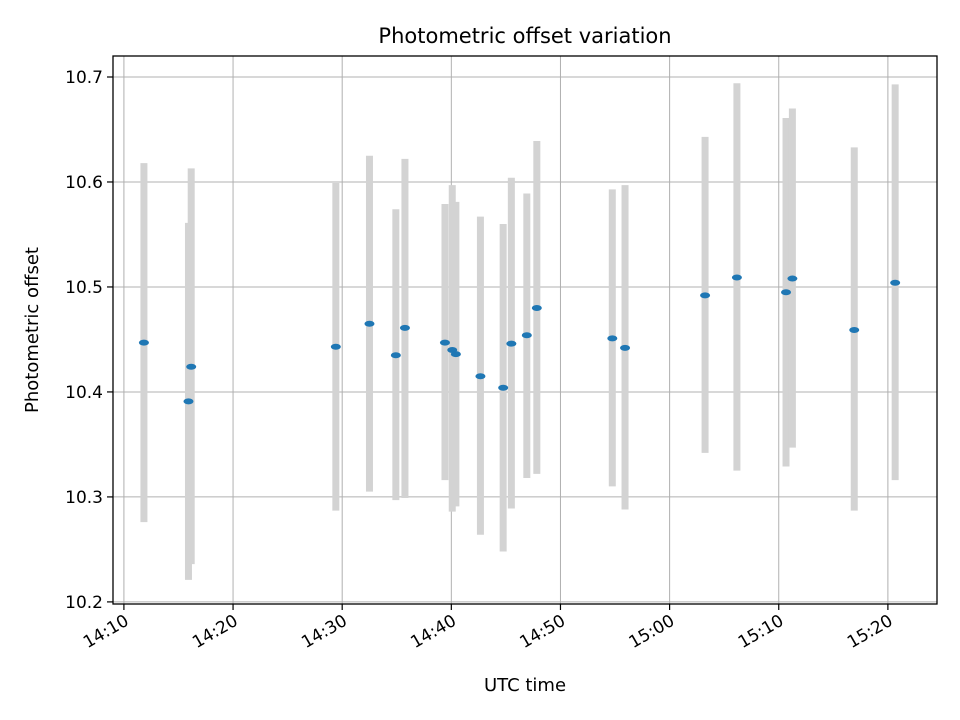  I want to click on x-axis-title: UTC time, so click(525, 685).